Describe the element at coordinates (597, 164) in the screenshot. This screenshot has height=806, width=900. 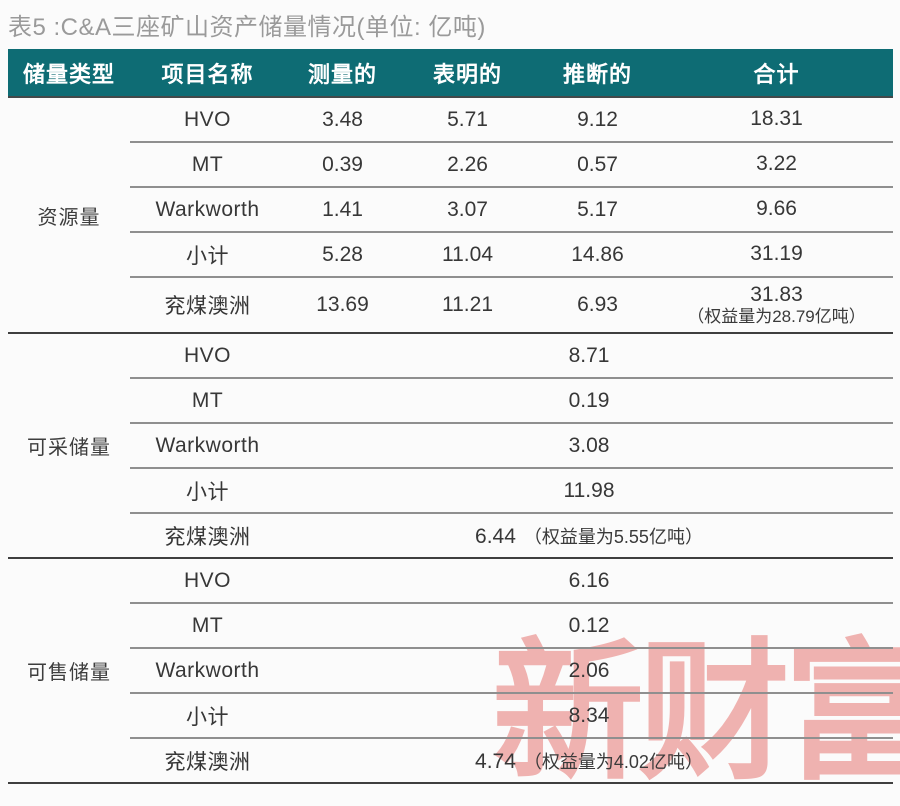
I see `cell-inferred: 0.57` at that location.